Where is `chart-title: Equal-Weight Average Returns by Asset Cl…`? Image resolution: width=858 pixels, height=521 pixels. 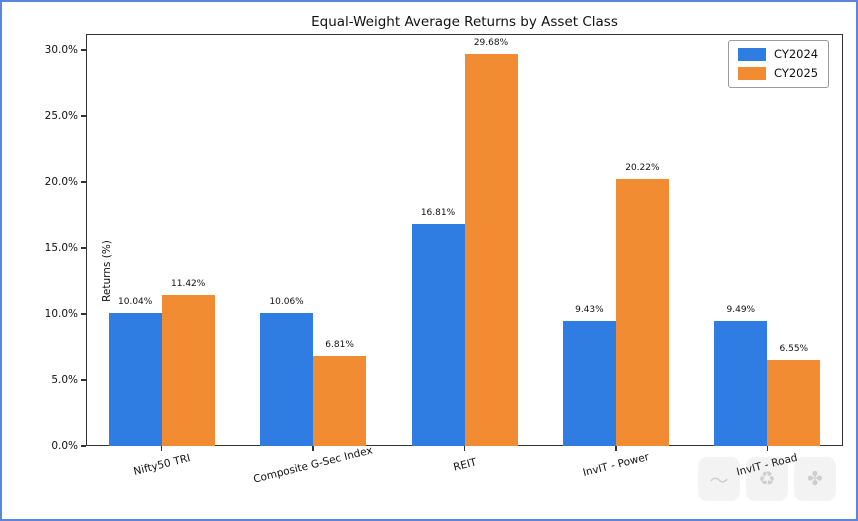
chart-title: Equal-Weight Average Returns by Asset Cl… is located at coordinates (464, 22).